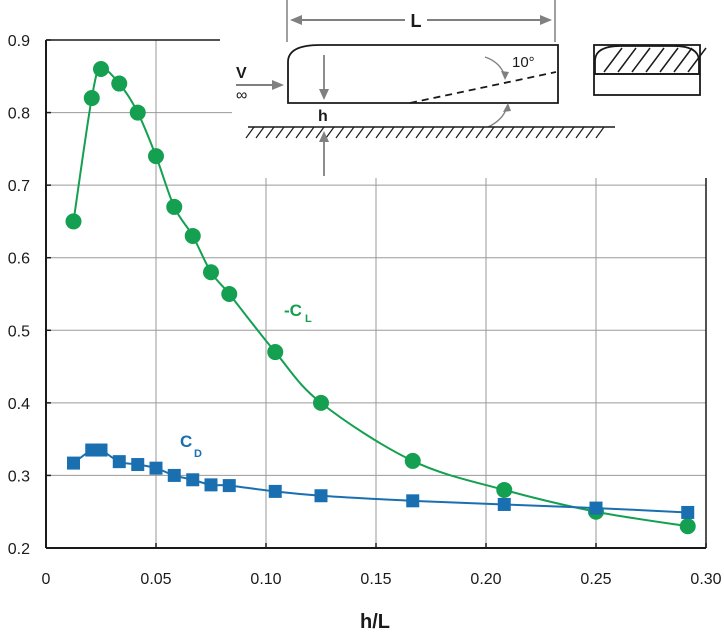  What do you see at coordinates (19, 259) in the screenshot?
I see `y-tick-label: 0.6` at bounding box center [19, 259].